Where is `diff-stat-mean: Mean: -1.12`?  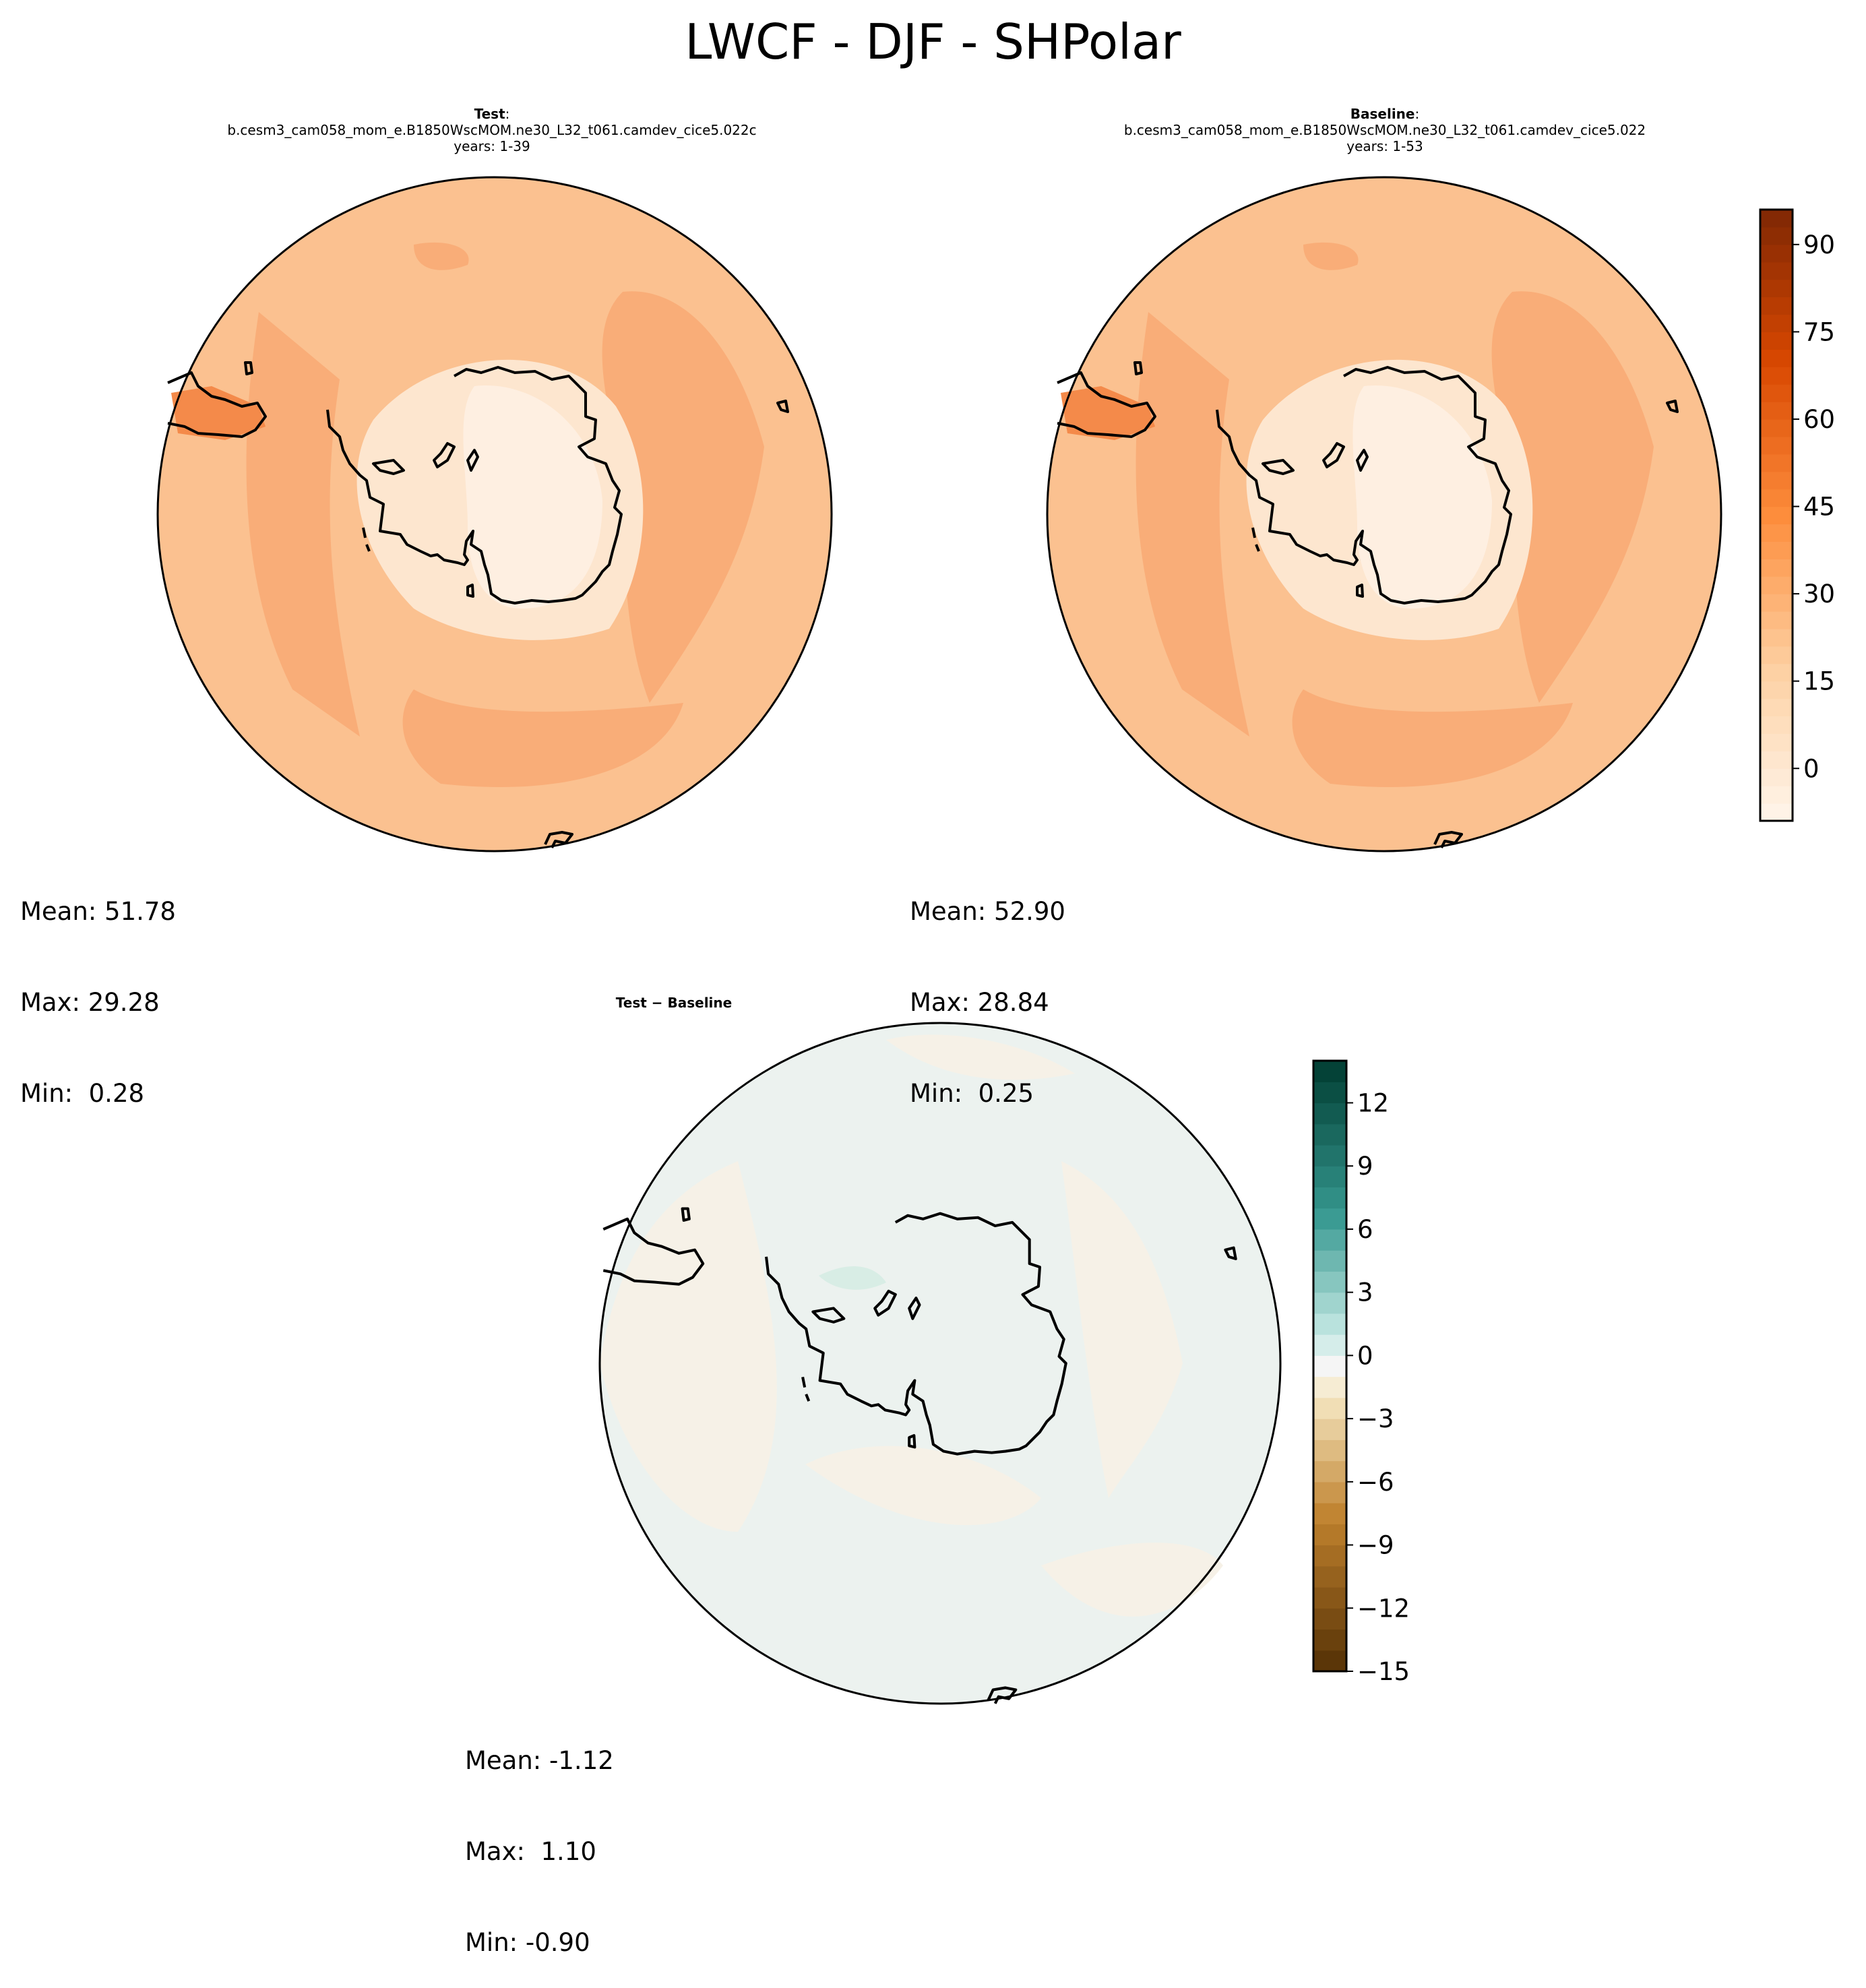 diff-stat-mean: Mean: -1.12 is located at coordinates (539, 1760).